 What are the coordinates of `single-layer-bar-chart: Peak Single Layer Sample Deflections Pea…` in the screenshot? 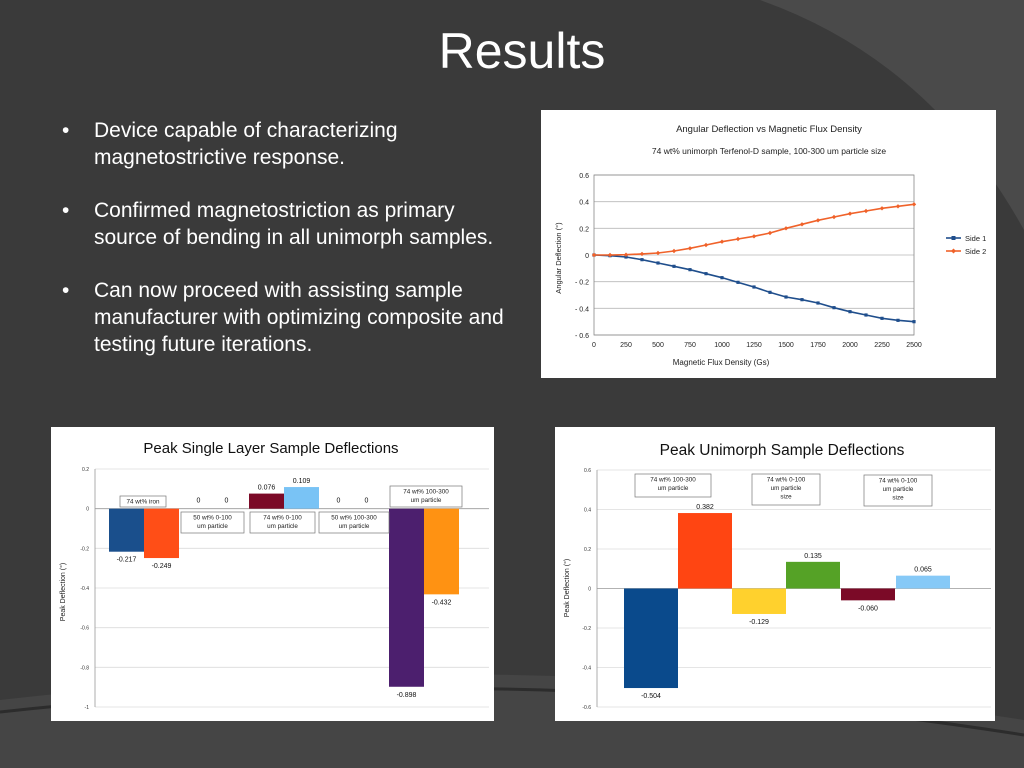 It's located at (274, 575).